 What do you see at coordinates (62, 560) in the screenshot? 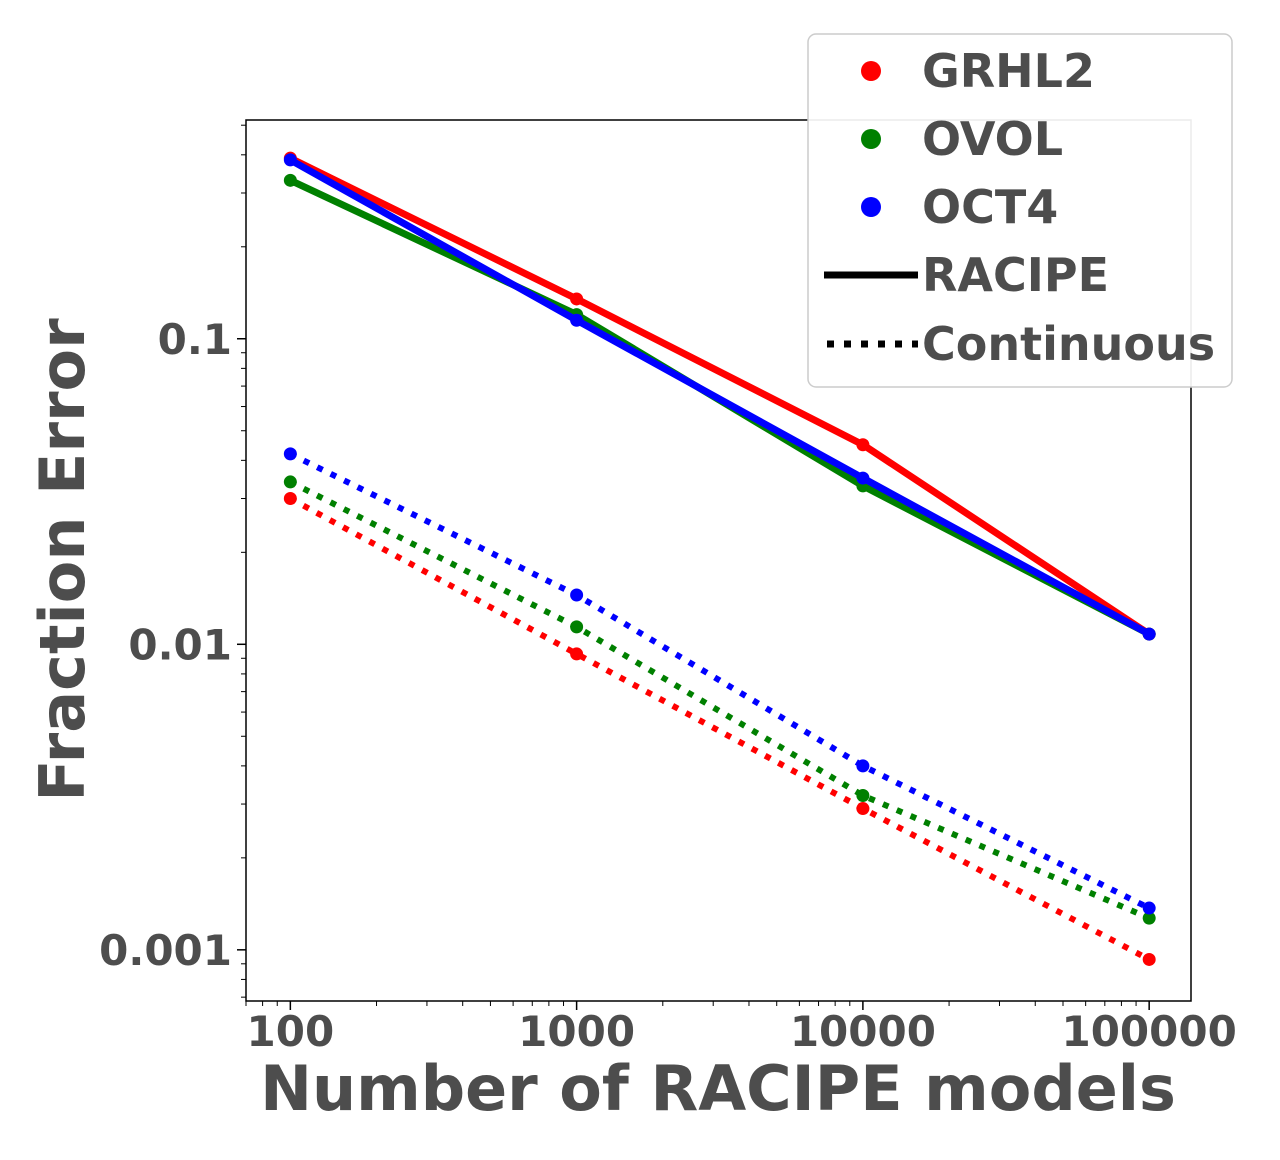
I see `y-axis-title: Fraction Error` at bounding box center [62, 560].